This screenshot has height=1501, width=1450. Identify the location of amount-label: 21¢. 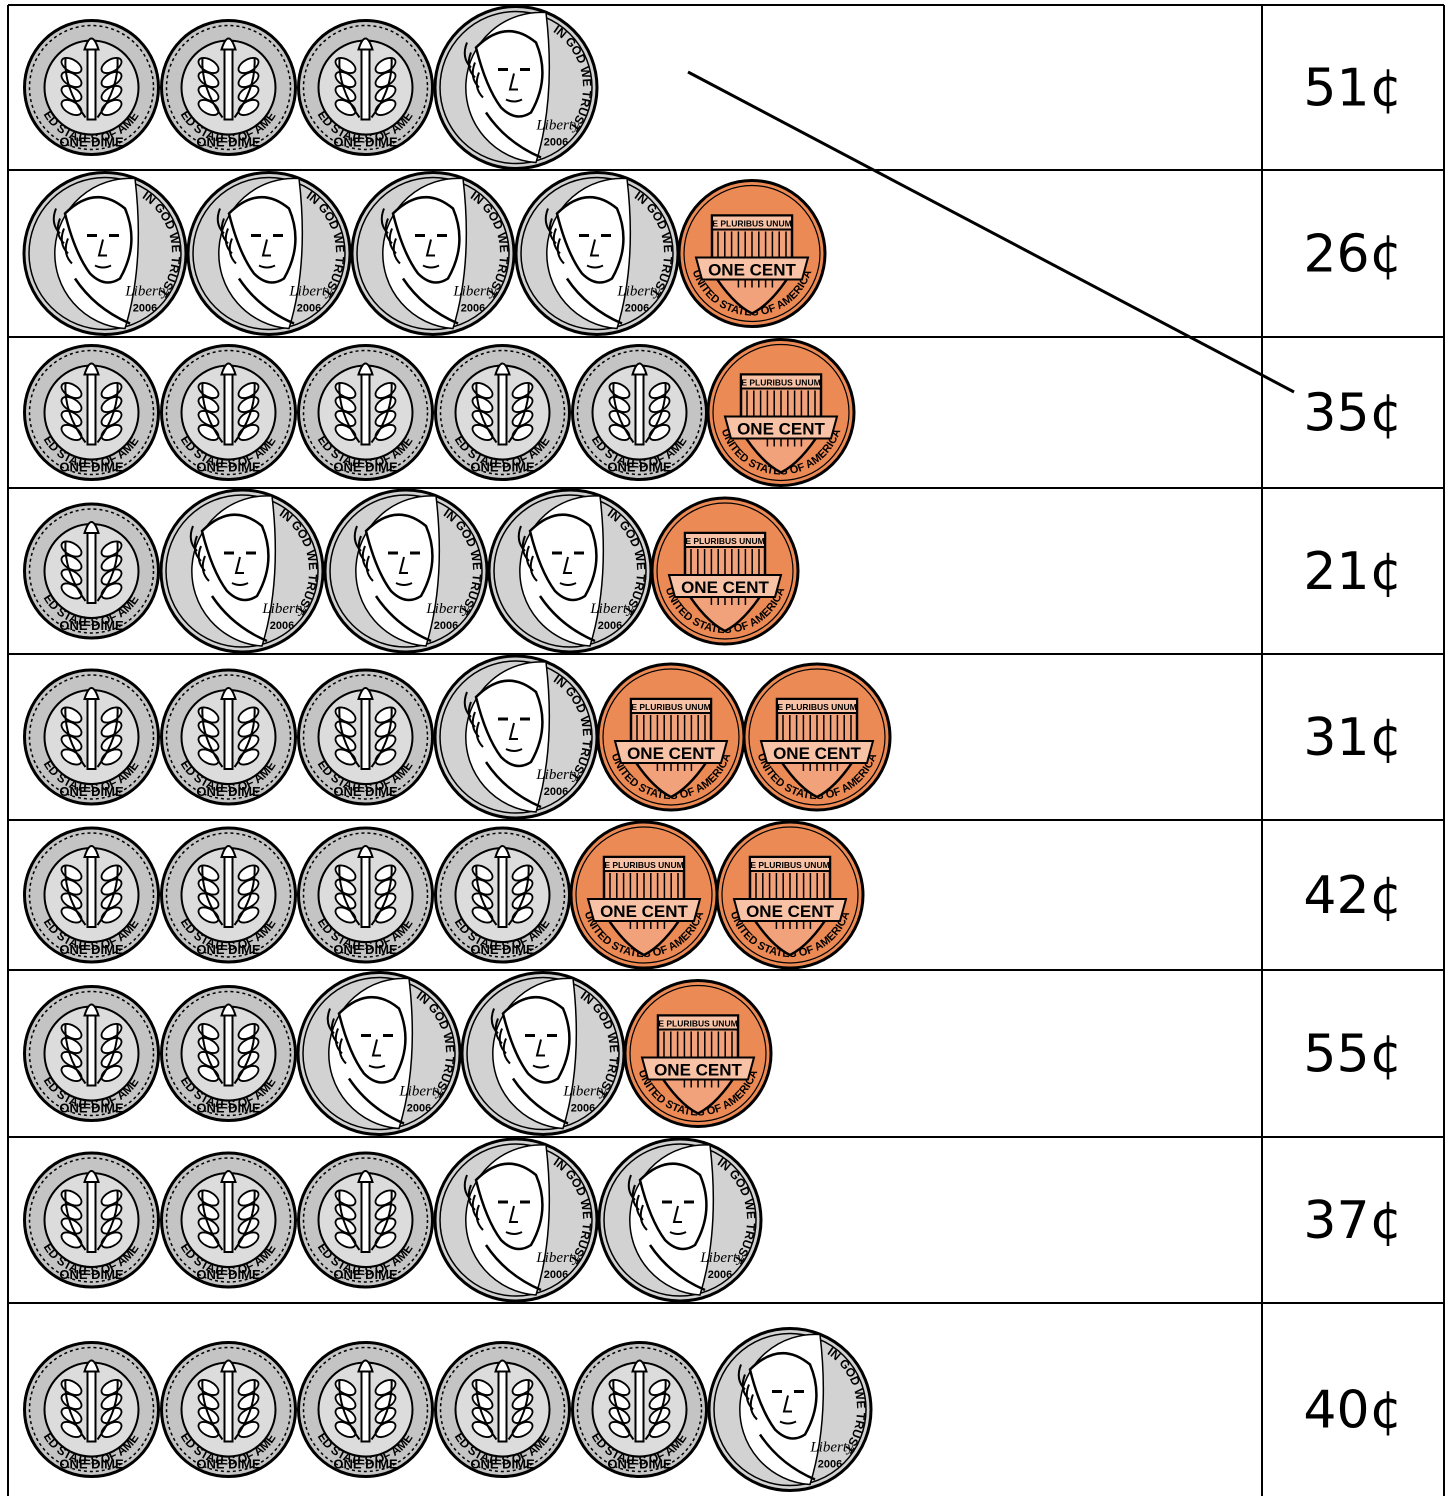
(1352, 572).